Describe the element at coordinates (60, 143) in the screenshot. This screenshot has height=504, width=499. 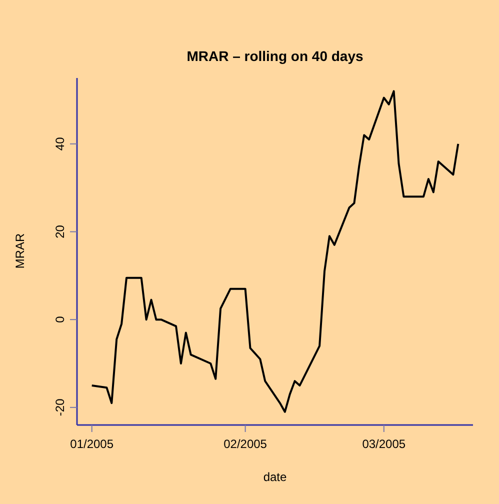
I see `y-tick-label: 40` at that location.